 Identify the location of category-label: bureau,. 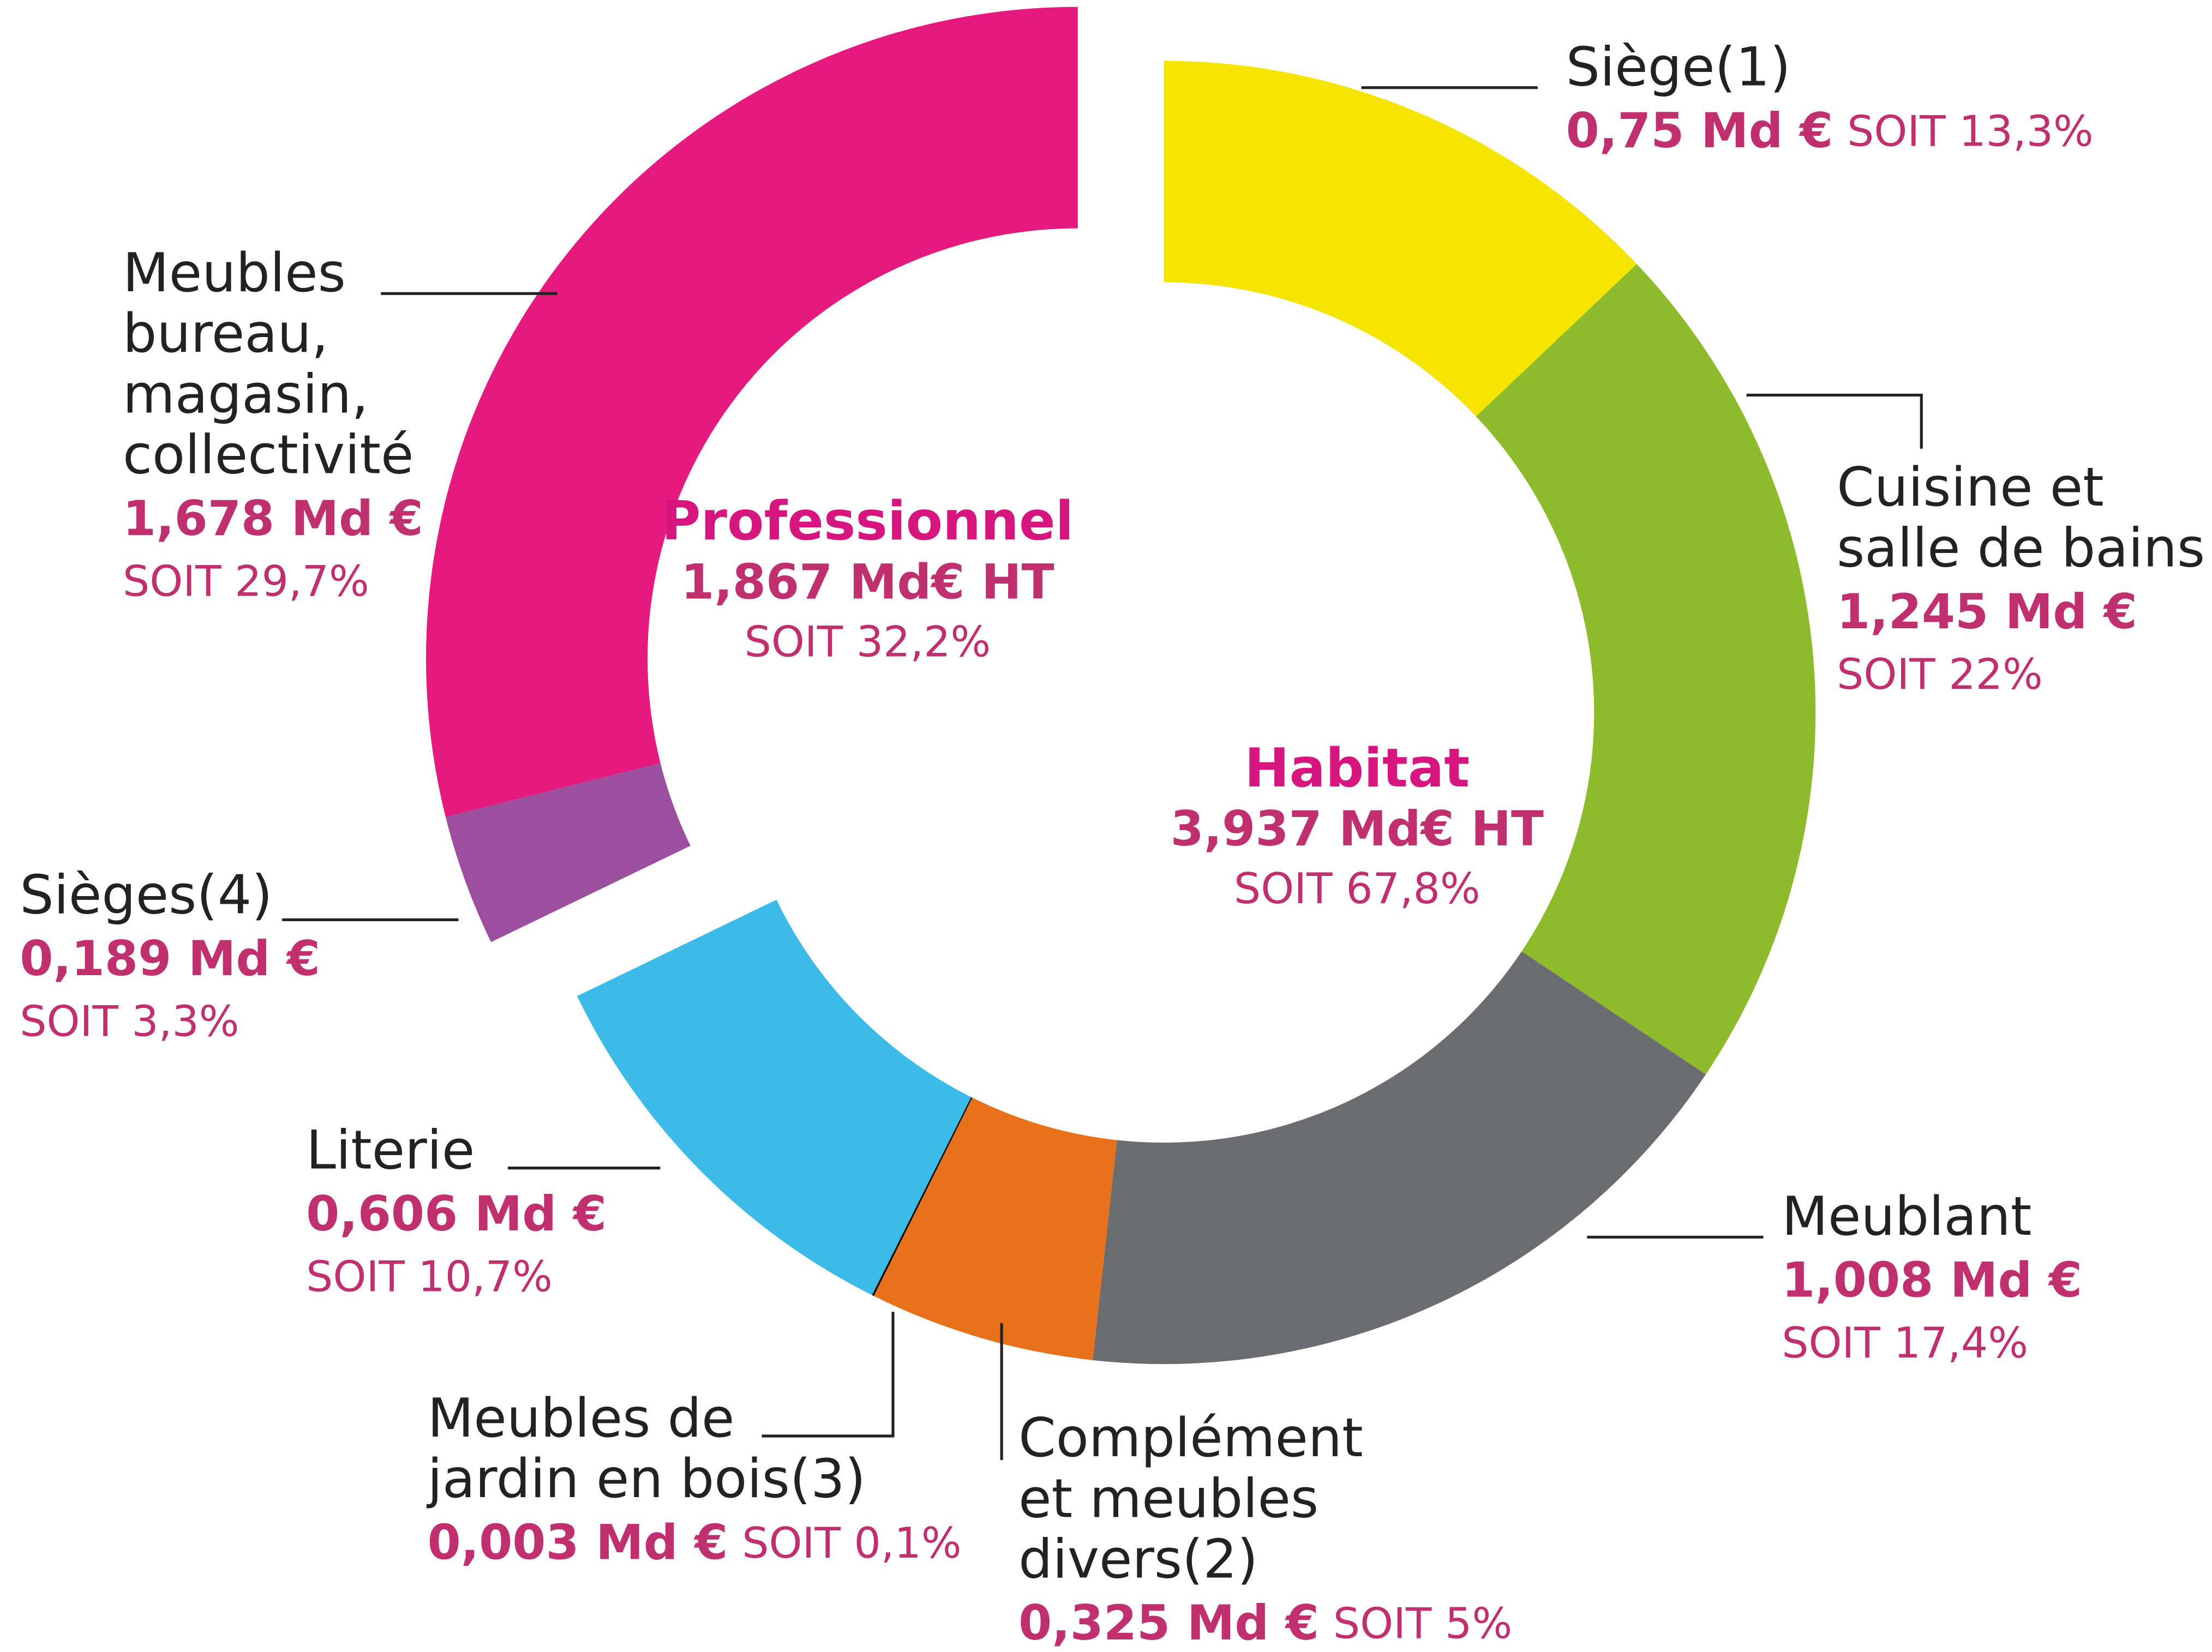
(225, 334).